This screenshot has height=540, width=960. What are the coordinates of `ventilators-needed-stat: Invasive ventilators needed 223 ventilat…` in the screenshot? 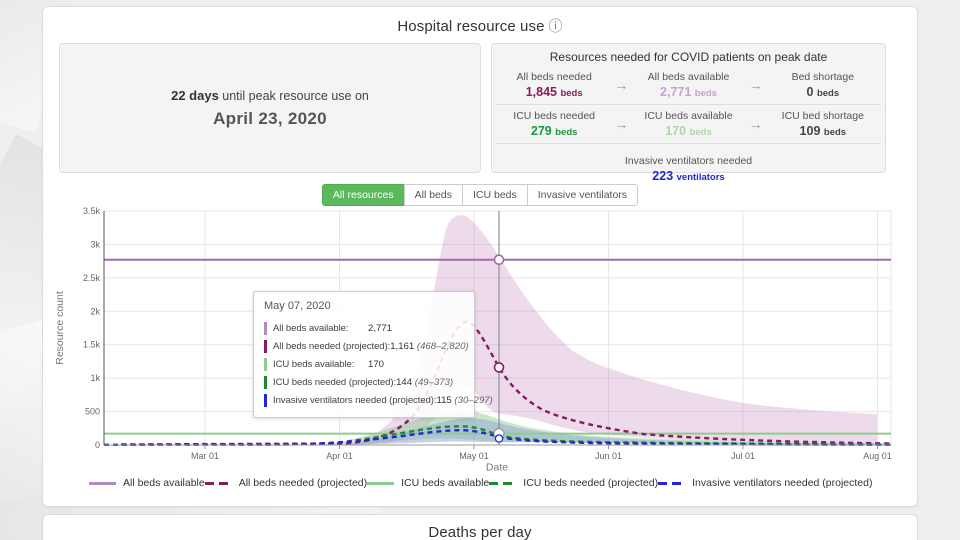 It's located at (688, 169).